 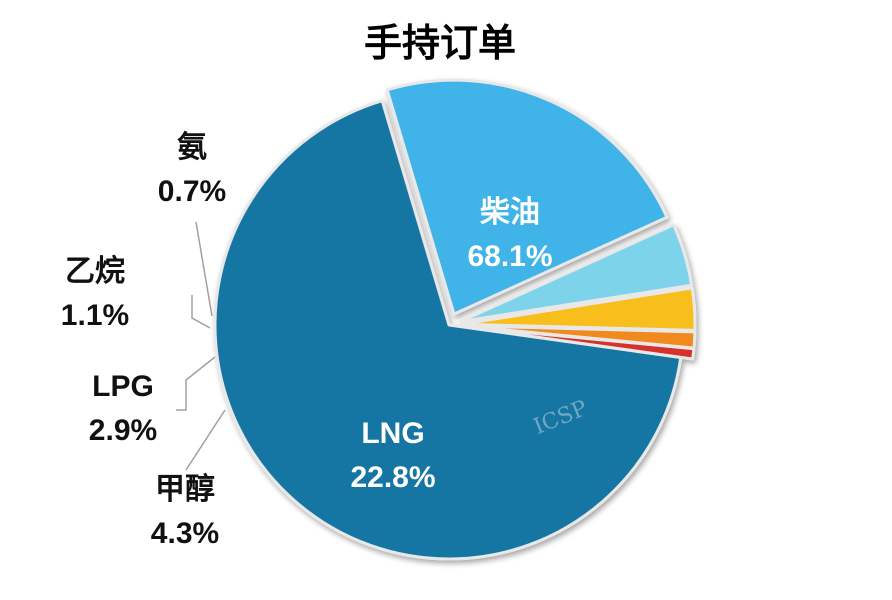 What do you see at coordinates (95, 271) in the screenshot?
I see `slice-name-label: 乙烷` at bounding box center [95, 271].